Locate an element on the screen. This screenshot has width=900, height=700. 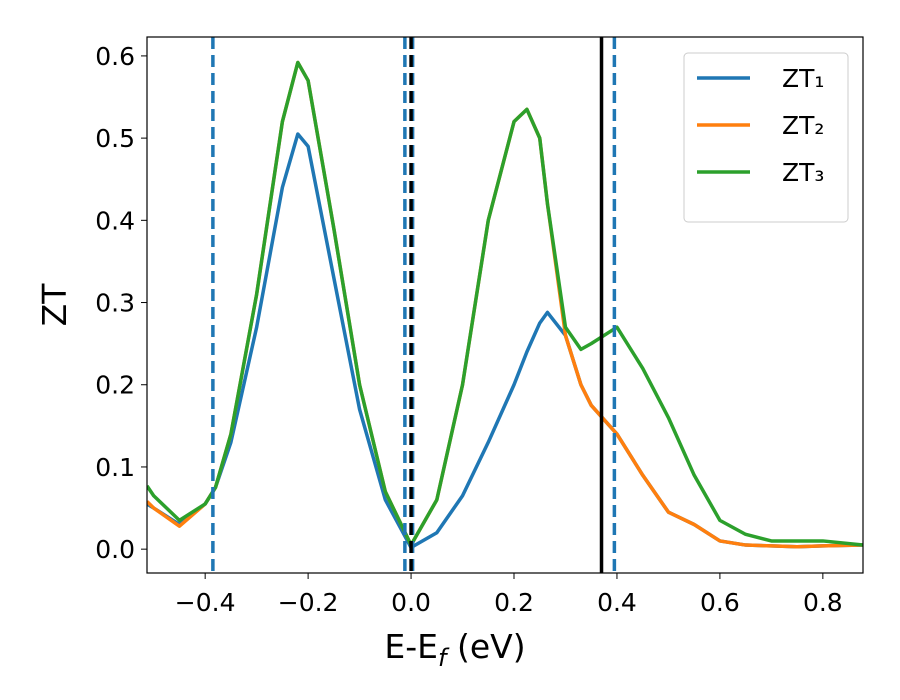
x-tick-label: −0.4 is located at coordinates (205, 602).